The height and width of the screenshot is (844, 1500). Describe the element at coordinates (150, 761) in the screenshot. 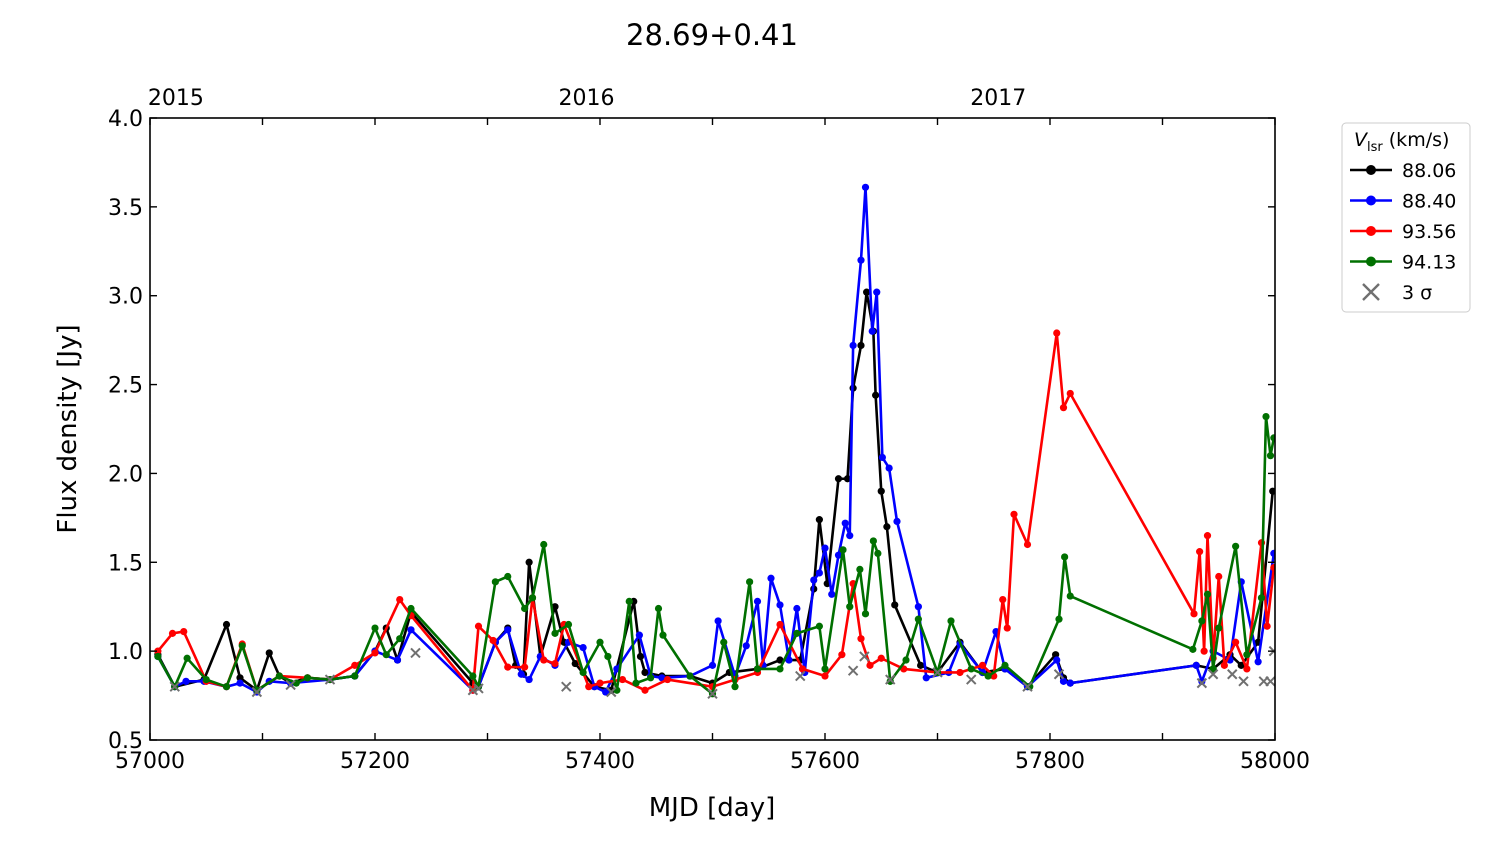

I see `x-tick-label: 57000` at that location.